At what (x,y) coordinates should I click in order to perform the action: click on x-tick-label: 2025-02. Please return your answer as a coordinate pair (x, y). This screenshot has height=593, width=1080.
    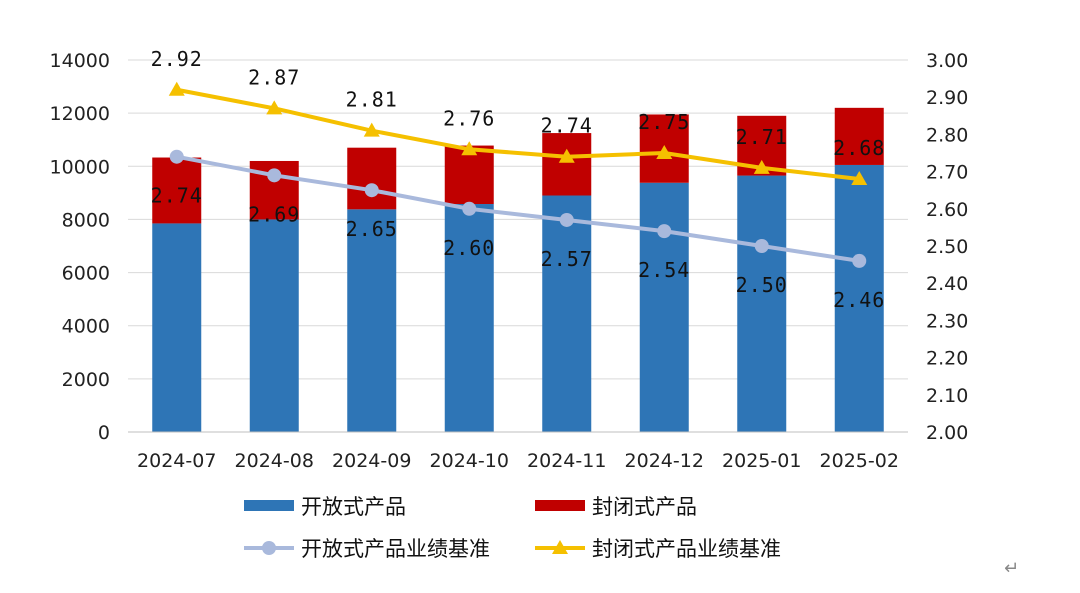
    Looking at the image, I should click on (859, 461).